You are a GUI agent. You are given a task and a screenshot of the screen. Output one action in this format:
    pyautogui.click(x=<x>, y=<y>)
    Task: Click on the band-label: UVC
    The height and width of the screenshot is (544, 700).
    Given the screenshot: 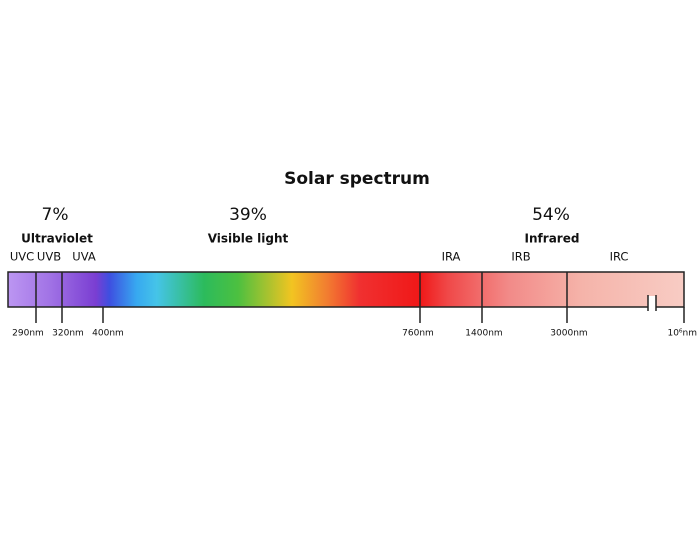 What is the action you would take?
    pyautogui.click(x=22, y=257)
    